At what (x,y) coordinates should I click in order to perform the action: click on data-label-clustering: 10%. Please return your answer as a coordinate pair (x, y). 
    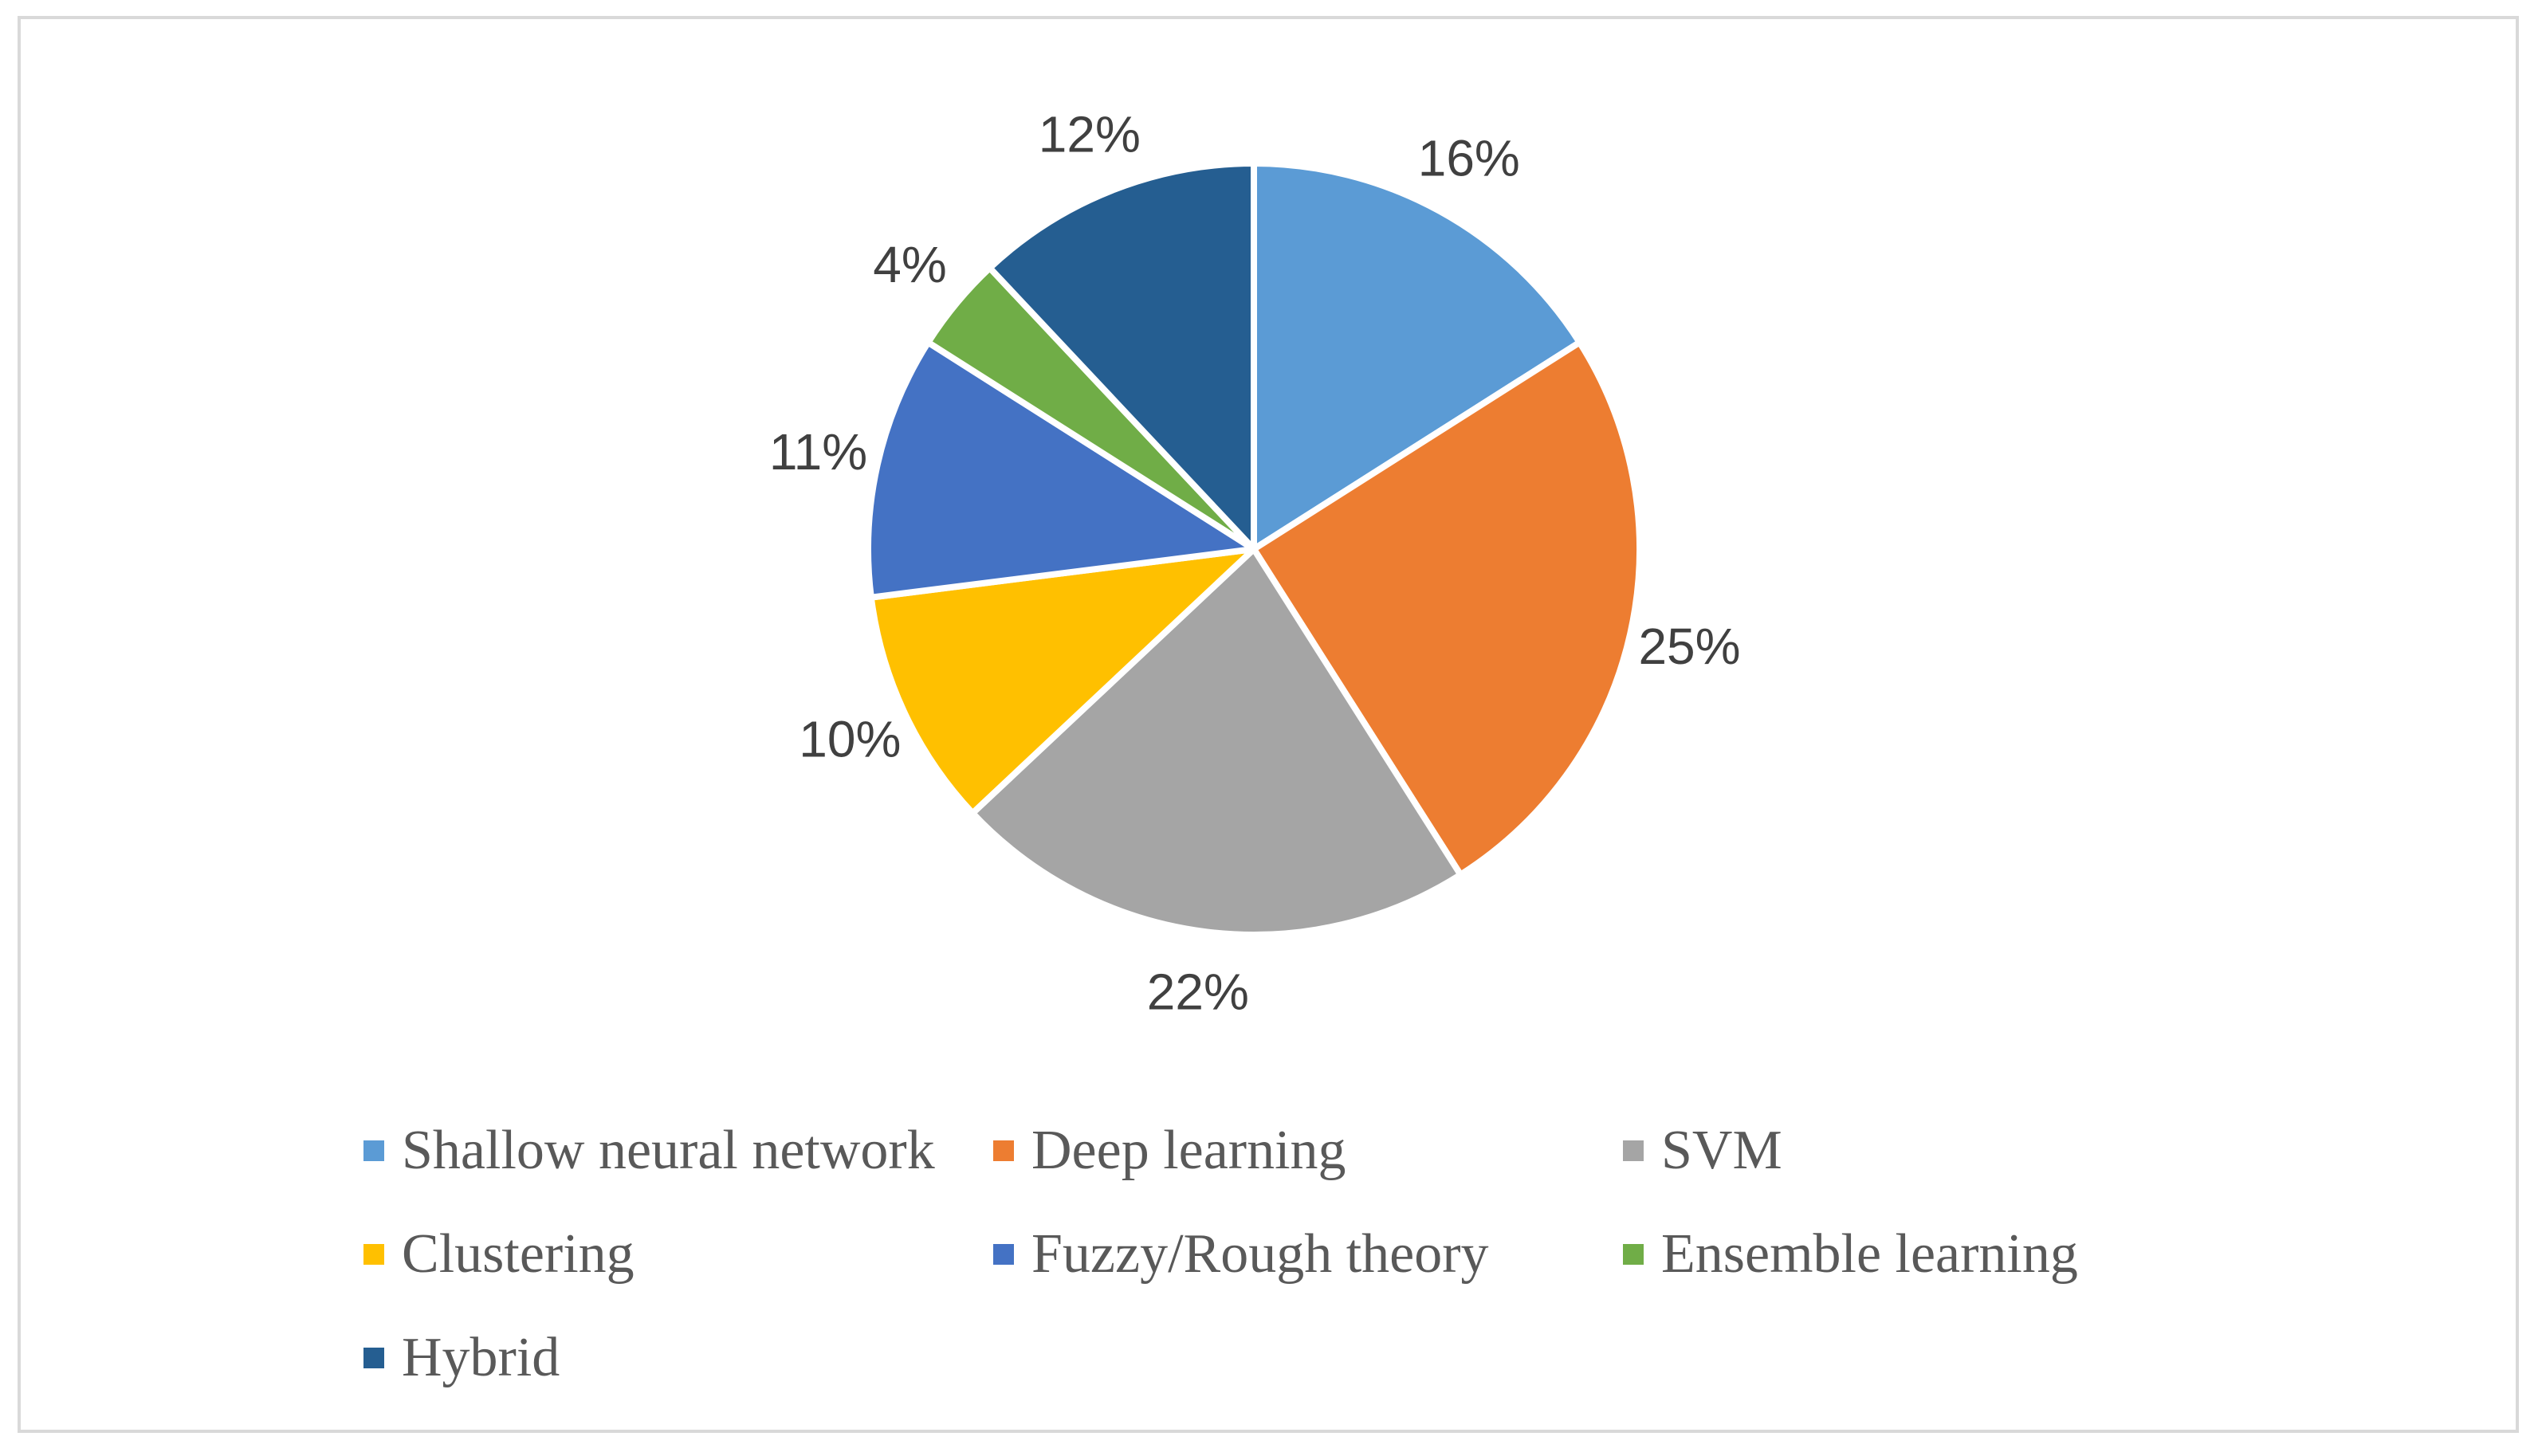
    Looking at the image, I should click on (850, 738).